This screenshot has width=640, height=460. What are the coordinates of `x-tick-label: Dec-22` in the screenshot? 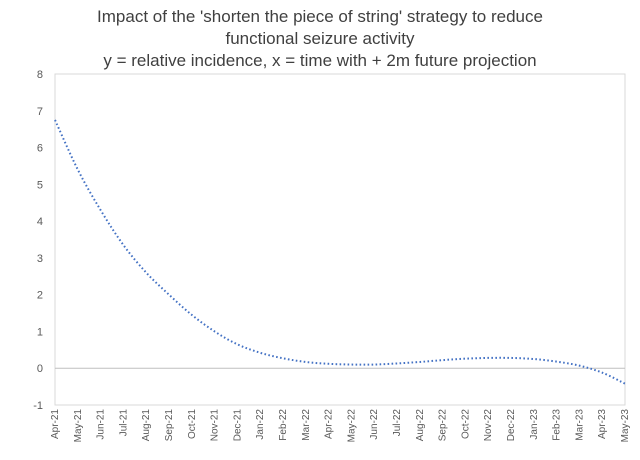 It's located at (511, 425).